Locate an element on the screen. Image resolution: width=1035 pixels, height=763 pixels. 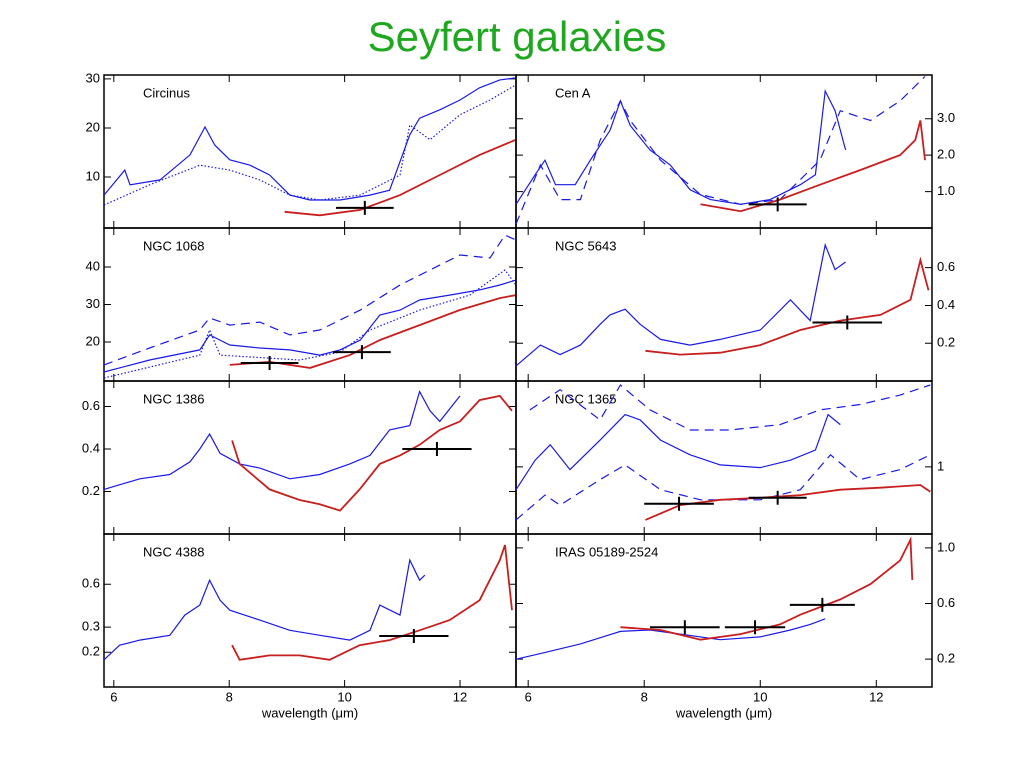
panel-title: IRAS 05189-2524 is located at coordinates (606, 551).